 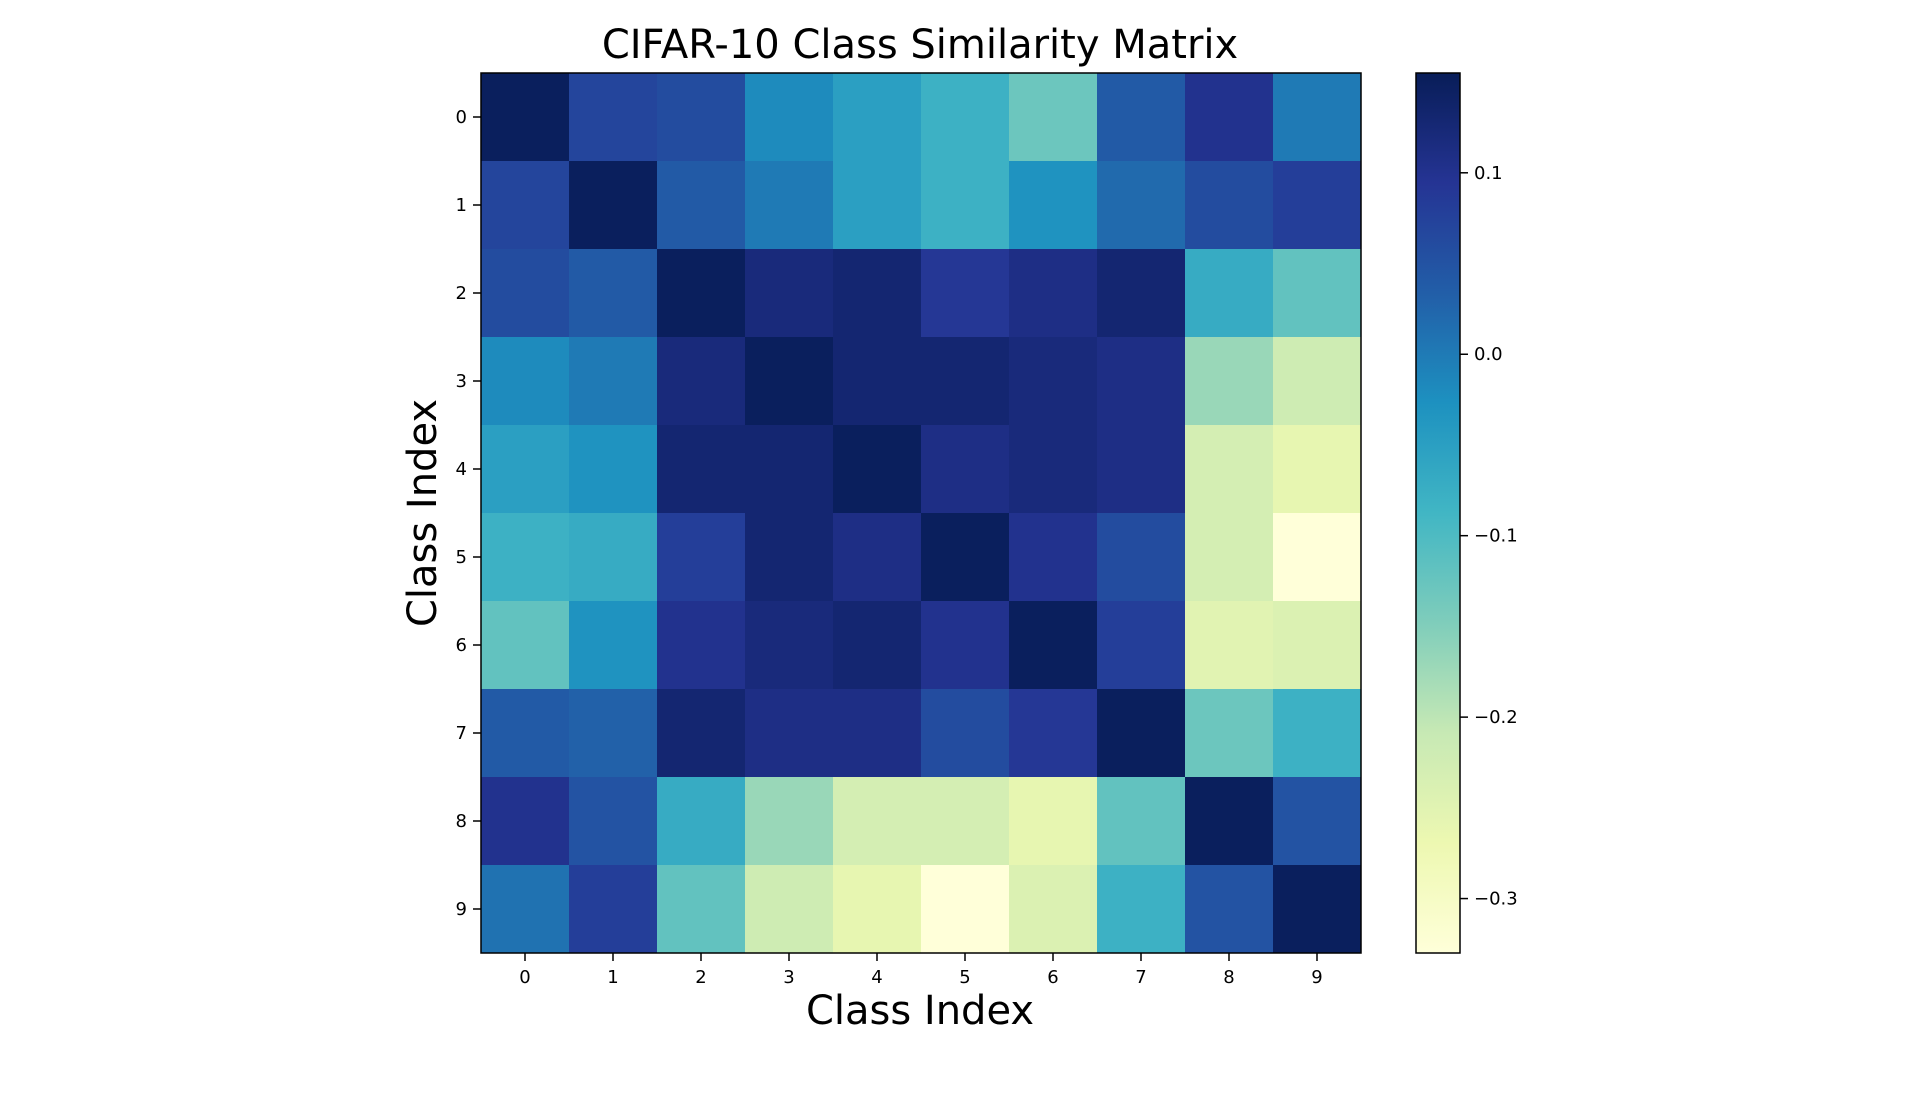 What do you see at coordinates (1489, 536) in the screenshot?
I see `colorbar-ticks: 0.1 0.0 −0.1 −0.2 −0.3` at bounding box center [1489, 536].